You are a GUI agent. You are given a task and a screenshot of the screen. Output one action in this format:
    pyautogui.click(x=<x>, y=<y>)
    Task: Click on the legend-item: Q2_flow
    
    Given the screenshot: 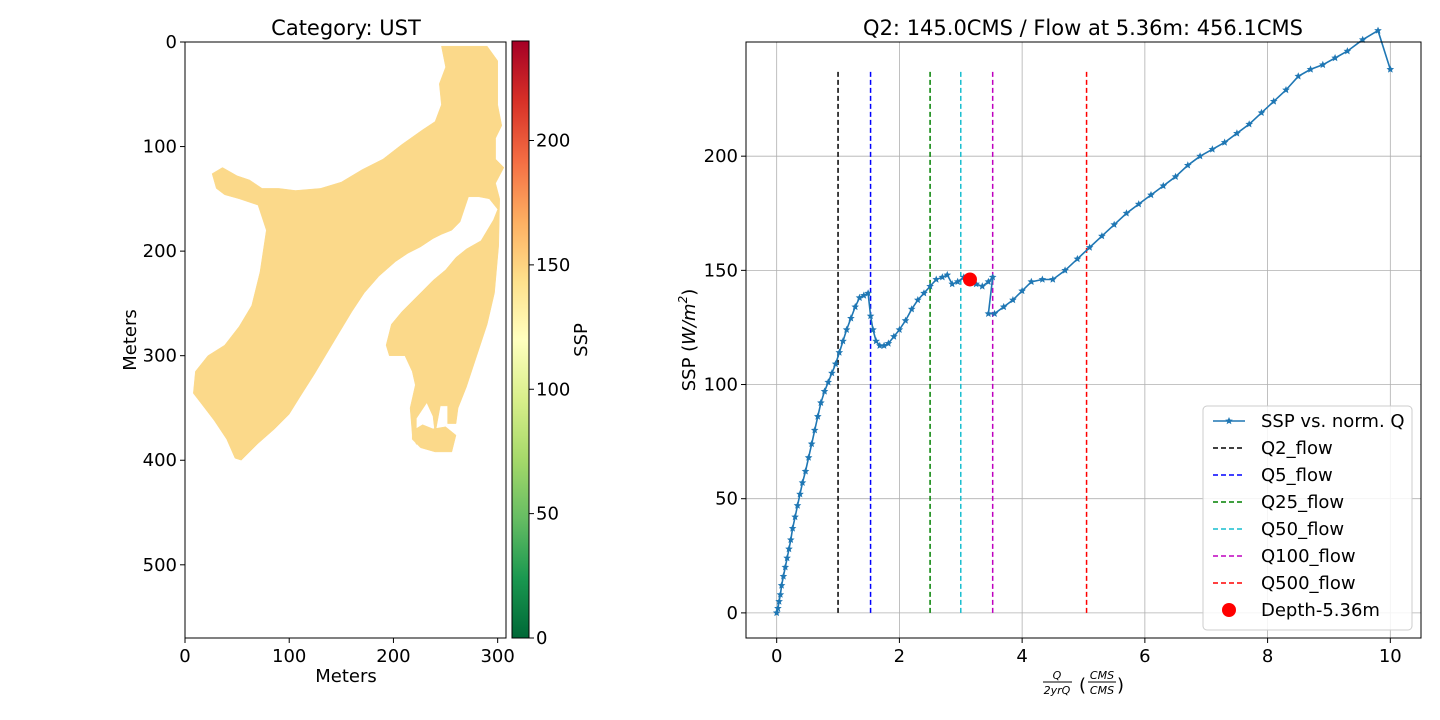 What is the action you would take?
    pyautogui.click(x=1273, y=448)
    